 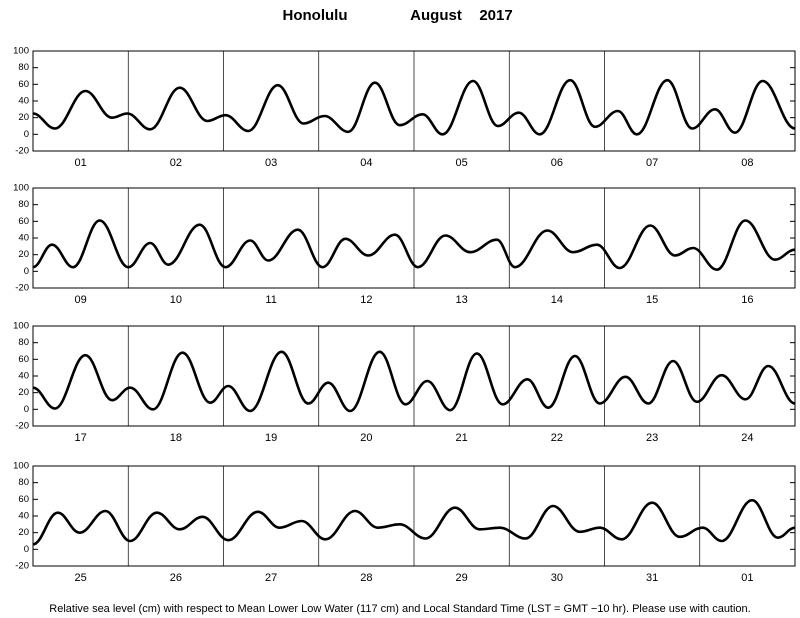 What do you see at coordinates (747, 163) in the screenshot?
I see `day-label: 08` at bounding box center [747, 163].